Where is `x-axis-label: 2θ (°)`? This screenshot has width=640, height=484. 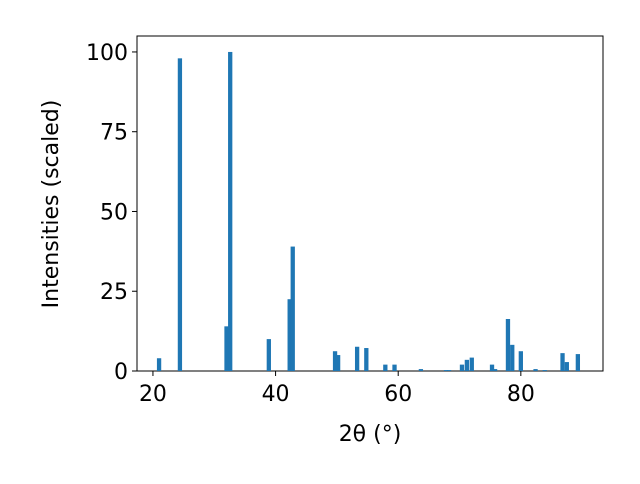
x-axis-label: 2θ (°) is located at coordinates (370, 434).